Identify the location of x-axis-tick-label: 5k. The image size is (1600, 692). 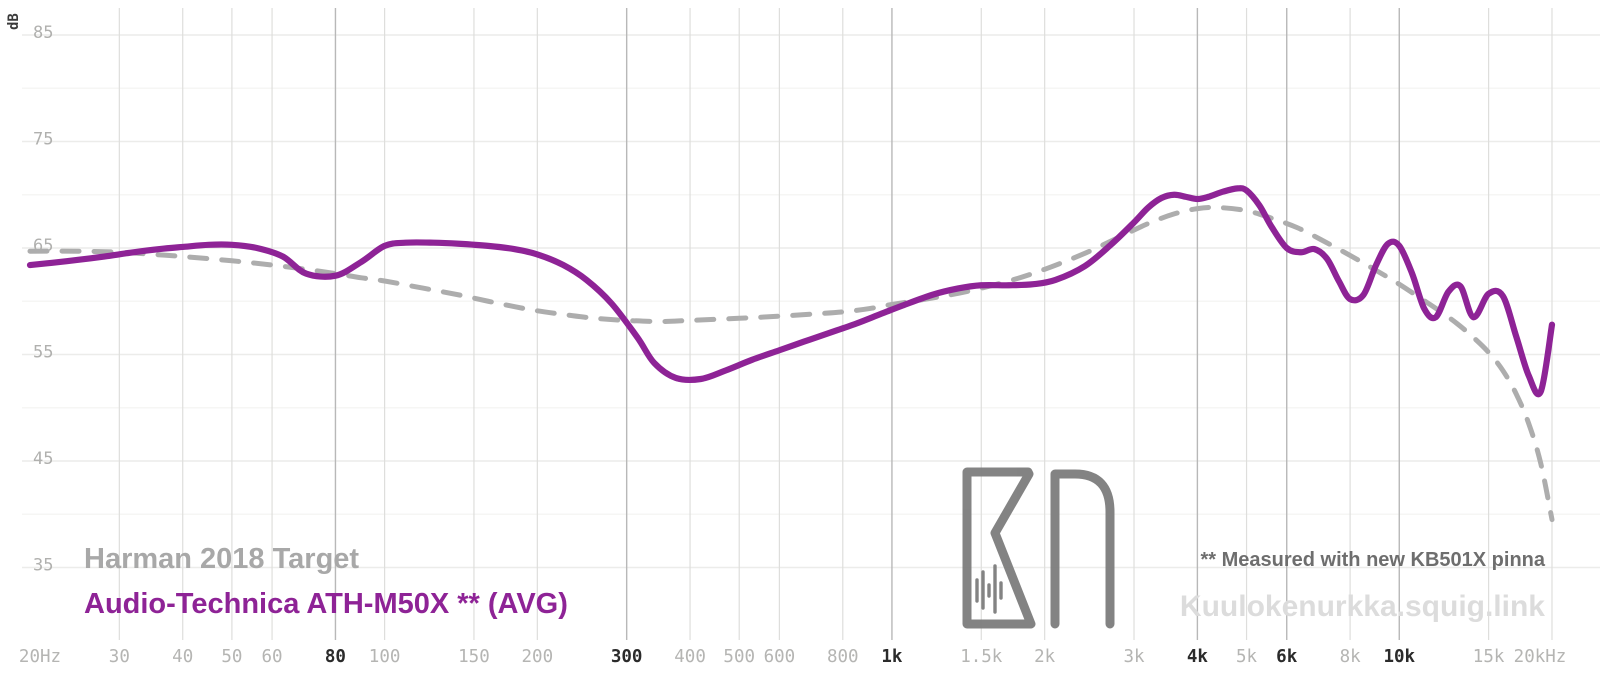
(1247, 657).